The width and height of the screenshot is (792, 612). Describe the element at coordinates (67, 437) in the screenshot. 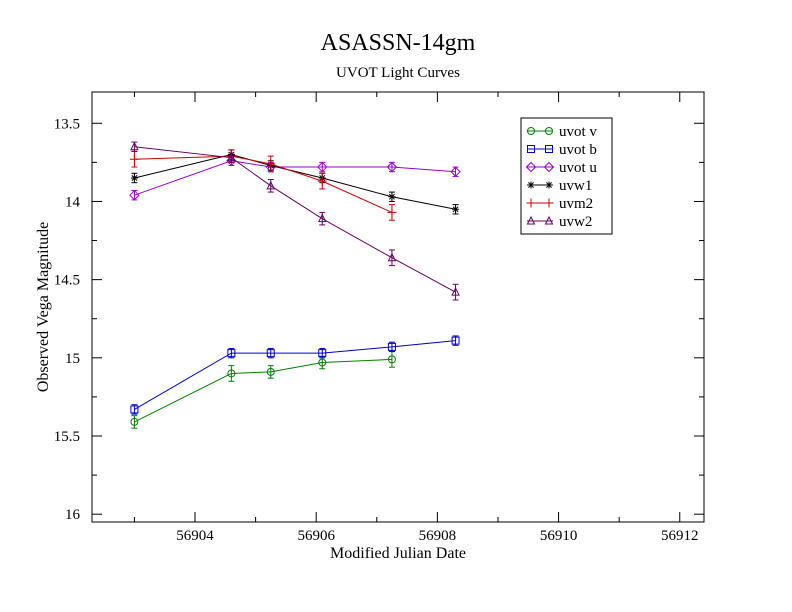

I see `y-tick-label: 15.5` at that location.